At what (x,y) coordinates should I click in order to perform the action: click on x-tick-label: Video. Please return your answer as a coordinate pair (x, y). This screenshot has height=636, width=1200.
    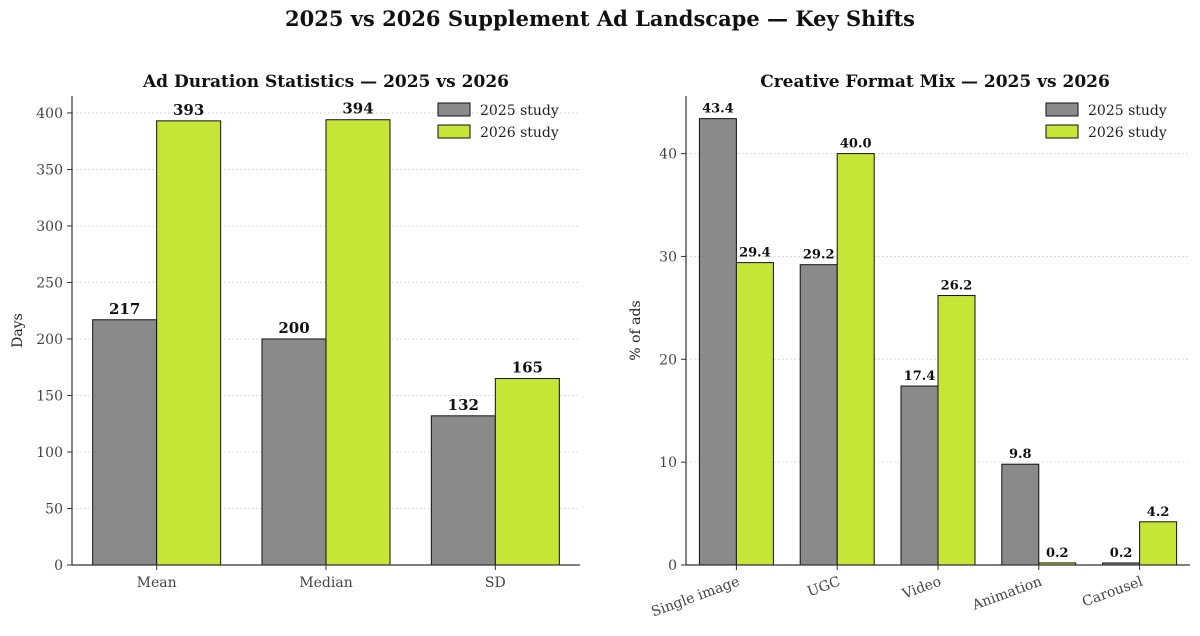
    Looking at the image, I should click on (921, 588).